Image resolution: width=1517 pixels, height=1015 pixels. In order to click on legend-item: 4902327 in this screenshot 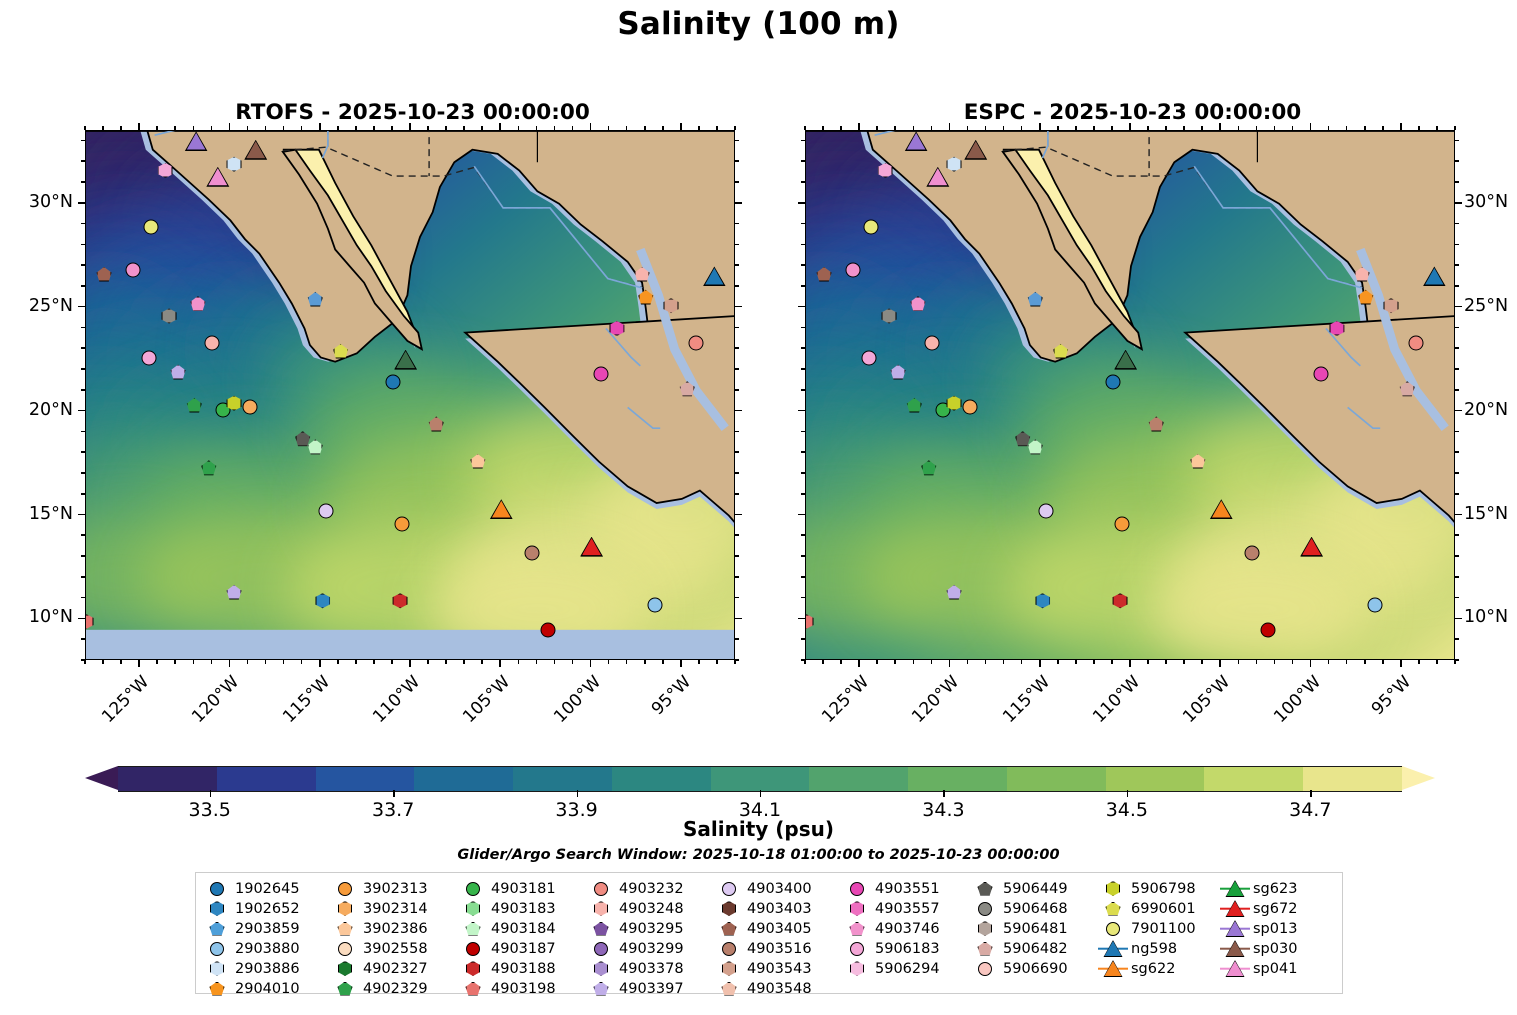, I will do `click(394, 968)`.